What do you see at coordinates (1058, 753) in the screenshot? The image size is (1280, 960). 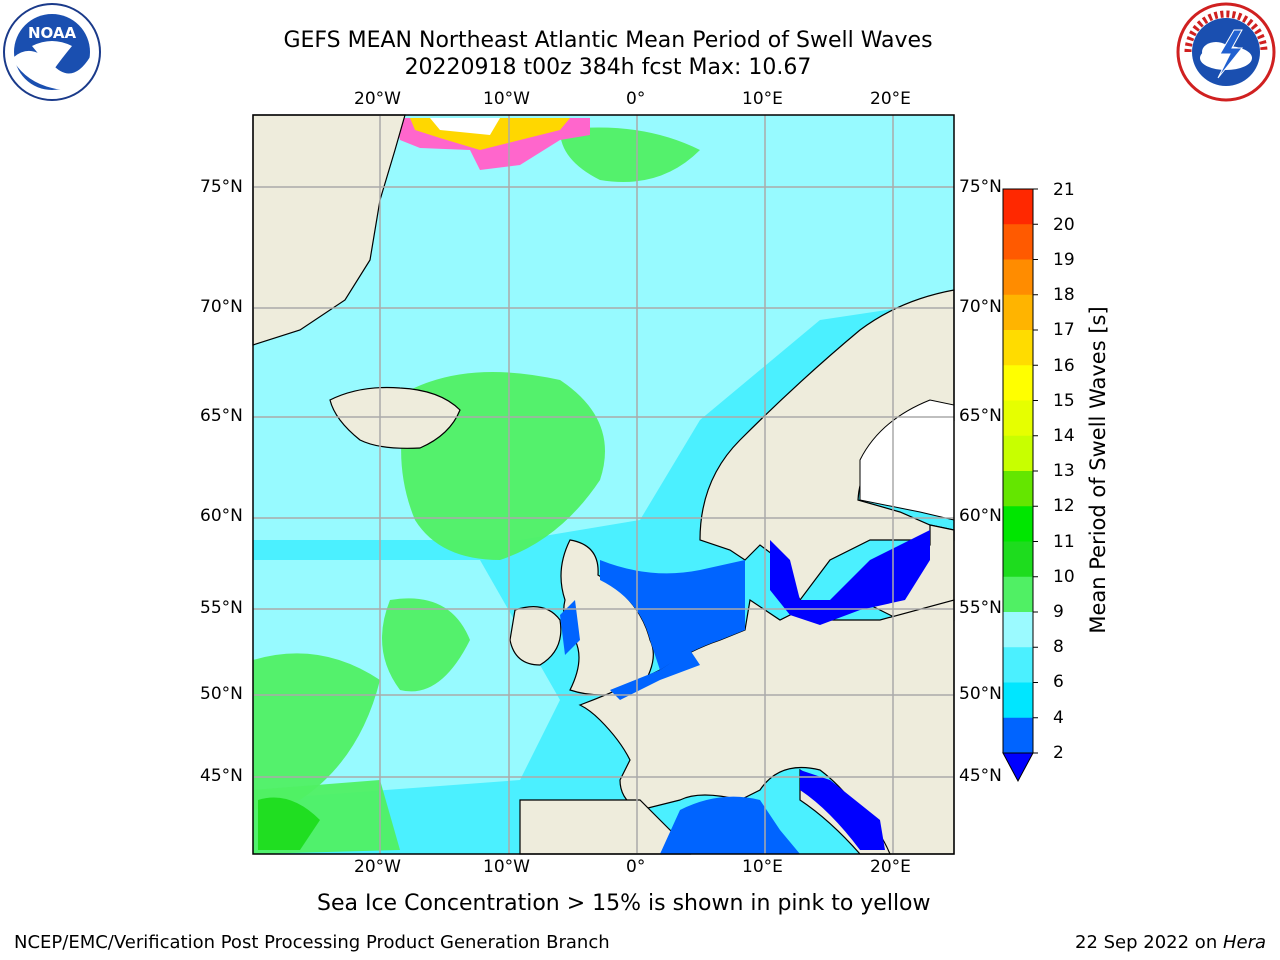 I see `colorbar-tick-2: 2` at bounding box center [1058, 753].